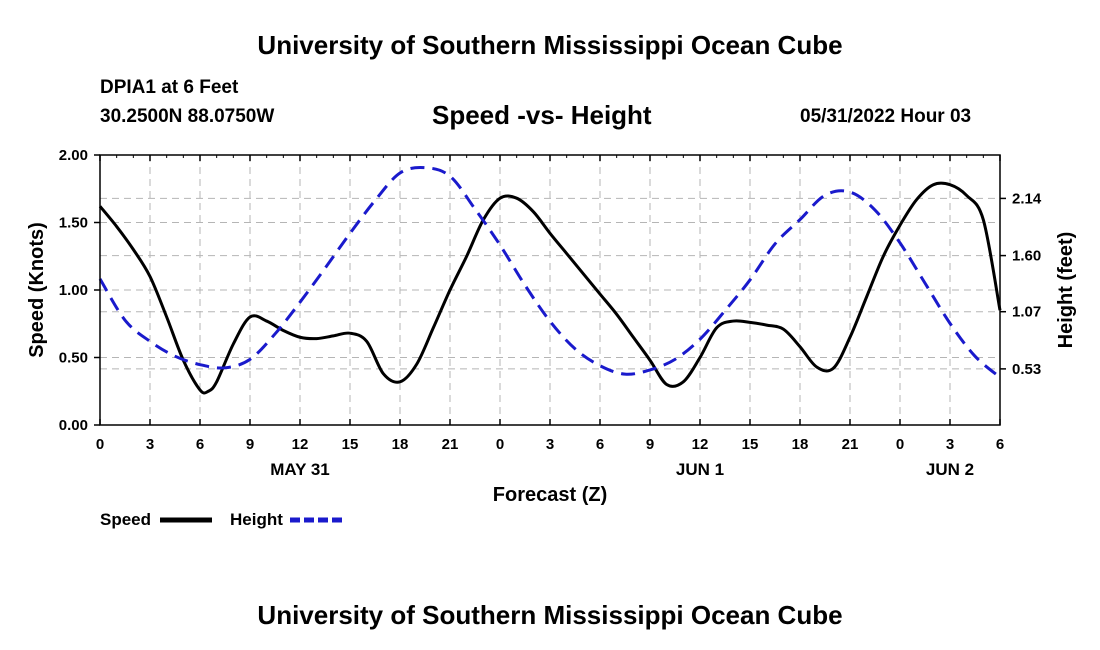  What do you see at coordinates (73, 358) in the screenshot?
I see `y-tick-label-left: 0.50` at bounding box center [73, 358].